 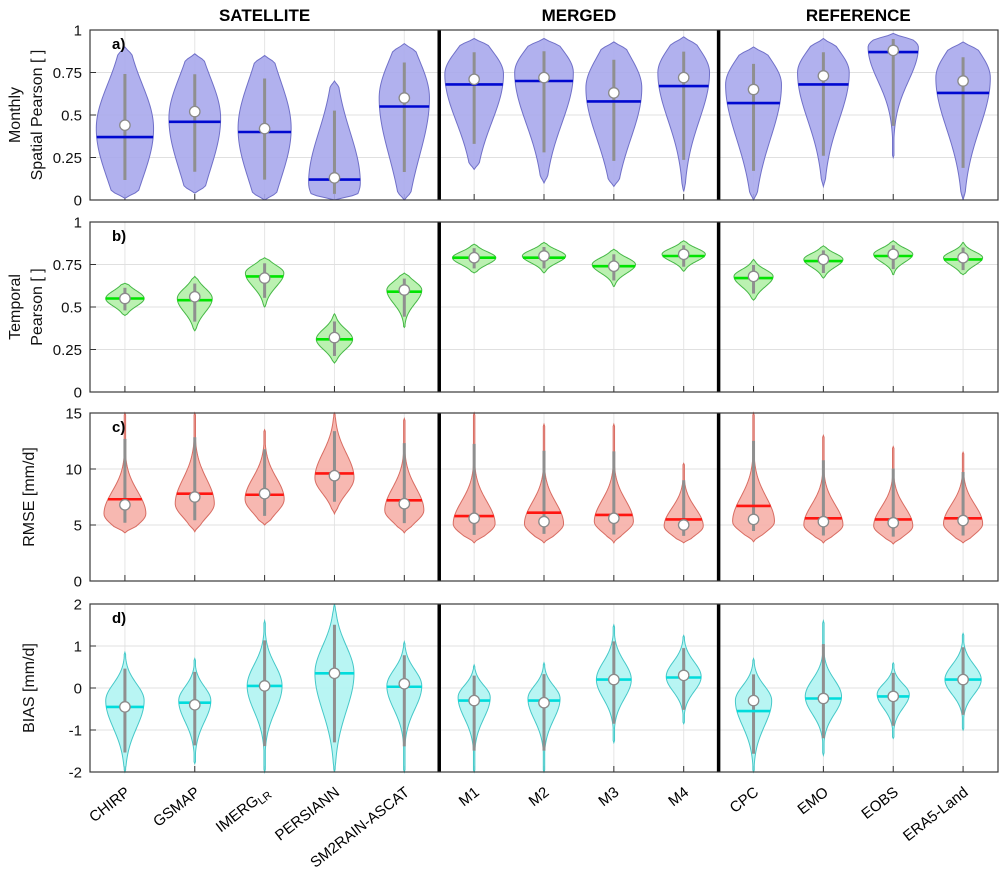 I want to click on xtick-label-EMO: EMO, so click(x=812, y=801).